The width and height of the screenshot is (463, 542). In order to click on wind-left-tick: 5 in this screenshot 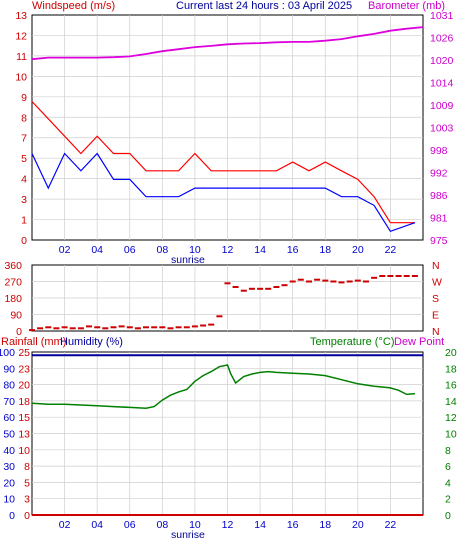, I will do `click(24, 159)`.